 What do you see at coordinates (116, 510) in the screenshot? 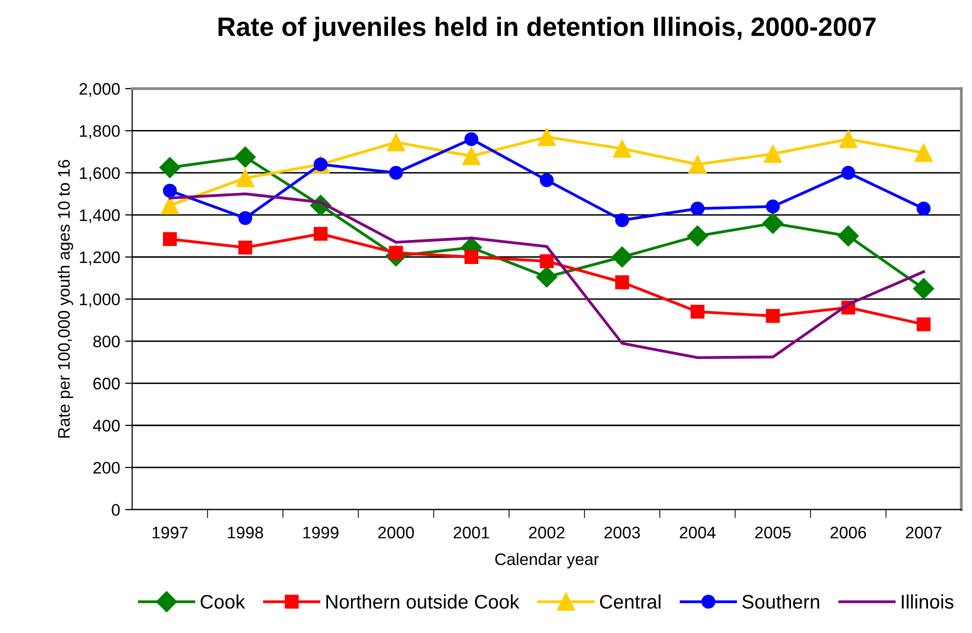
I see `y-tick-label: 0` at bounding box center [116, 510].